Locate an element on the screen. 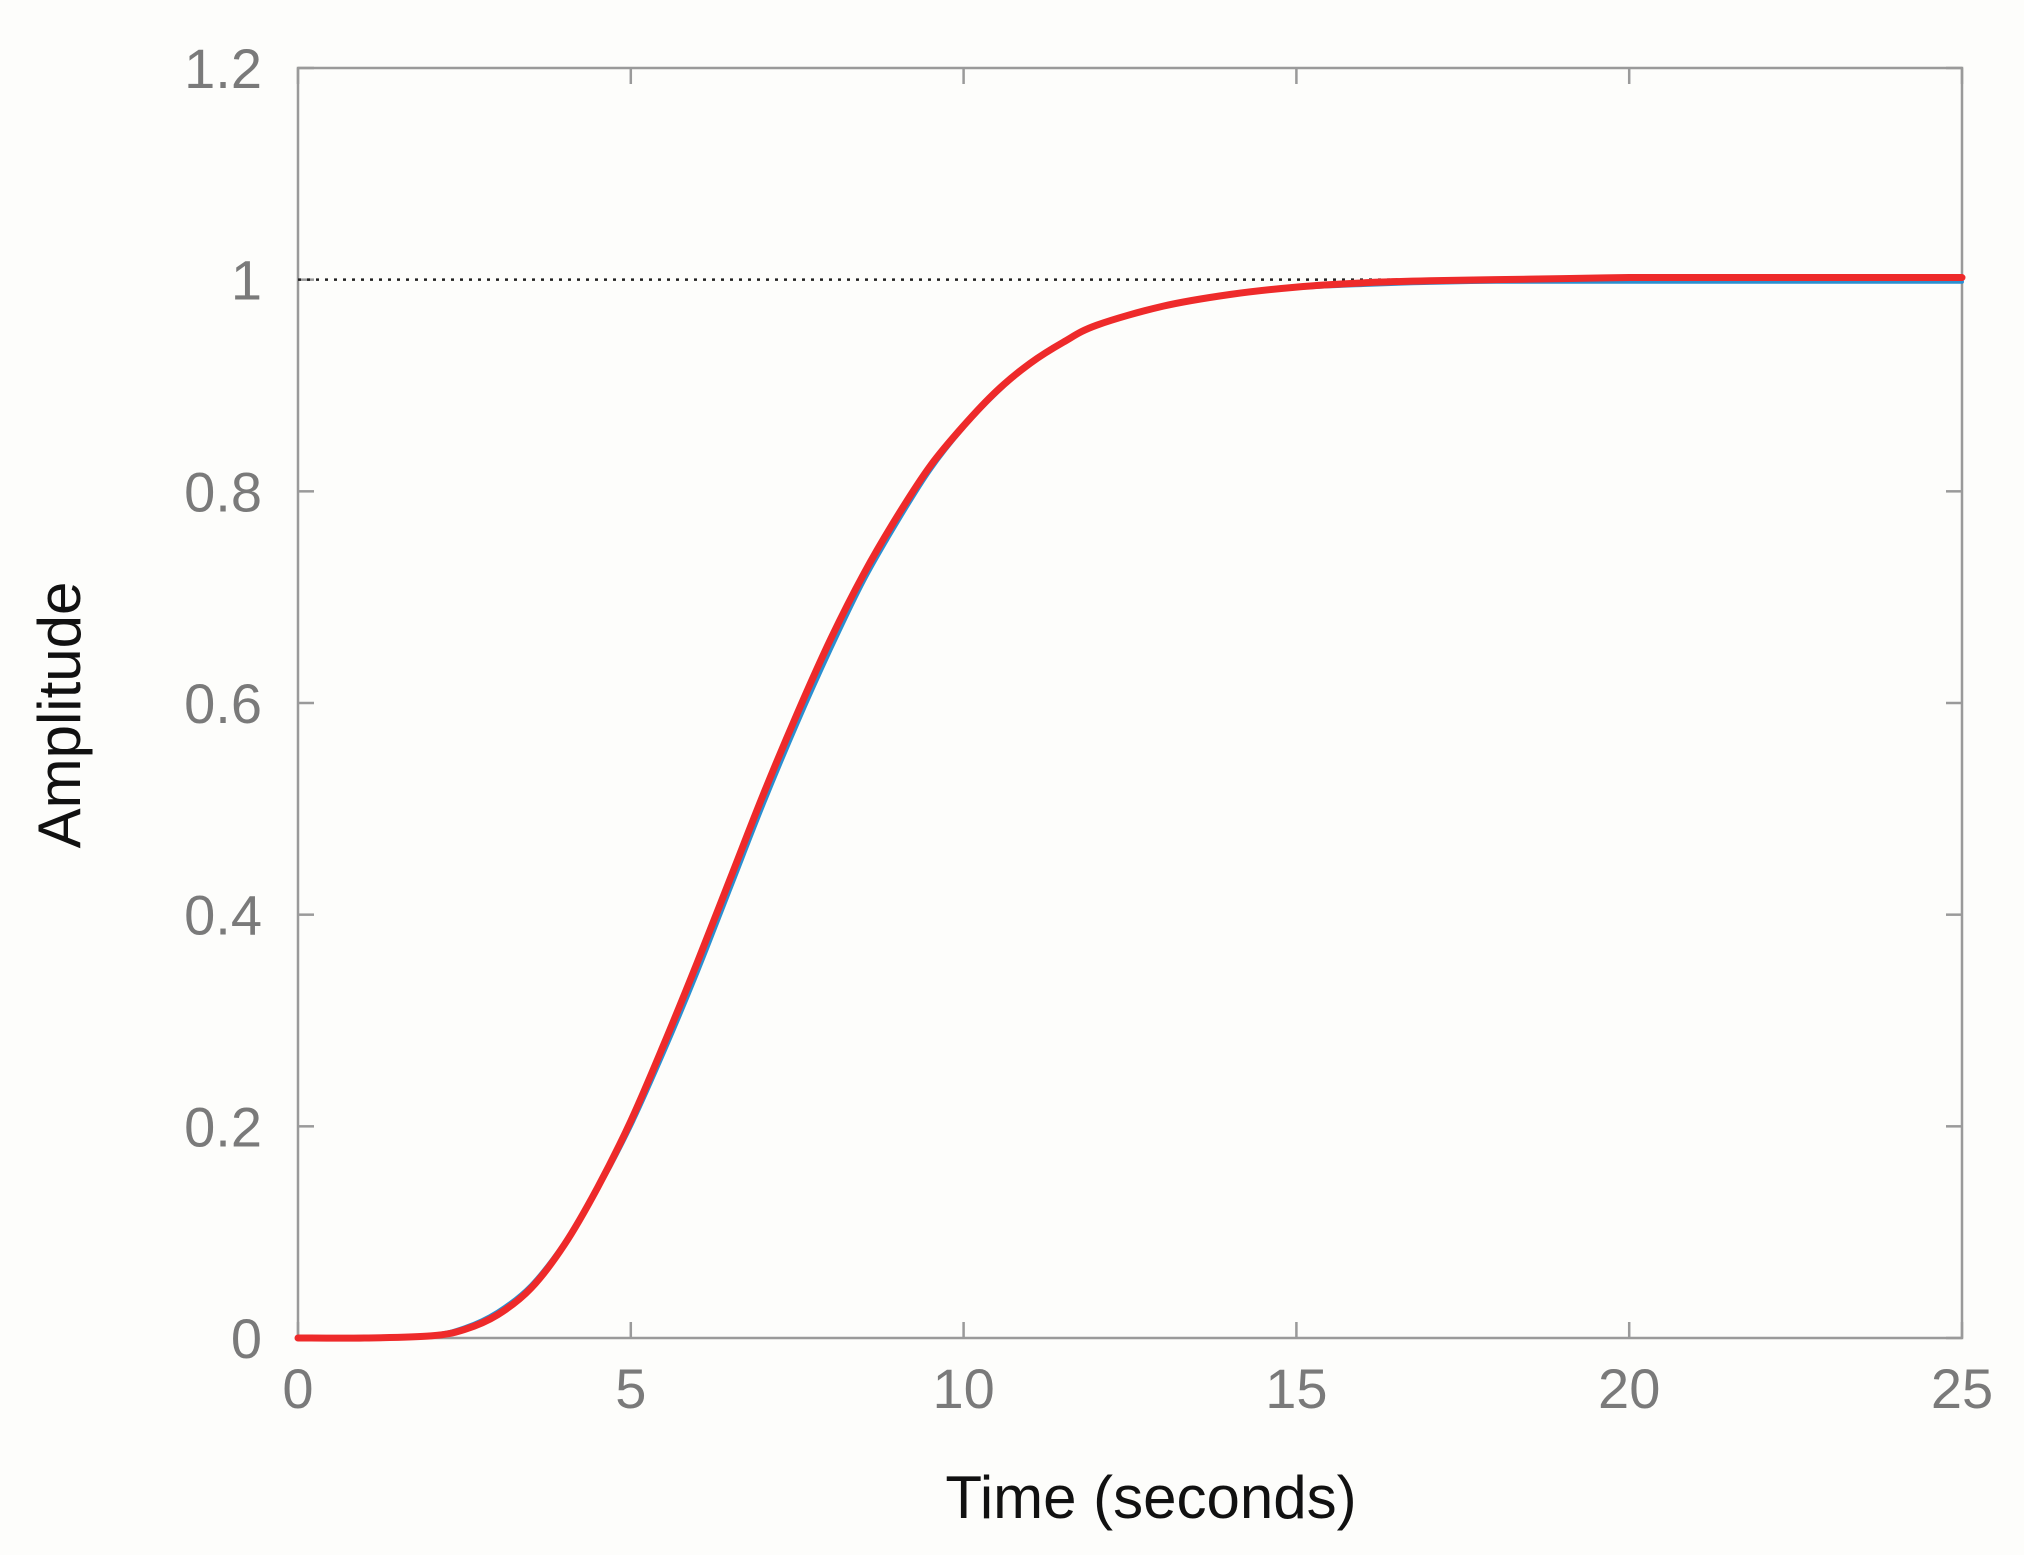 The image size is (2024, 1555). x-tick-label: 0 is located at coordinates (297, 1388).